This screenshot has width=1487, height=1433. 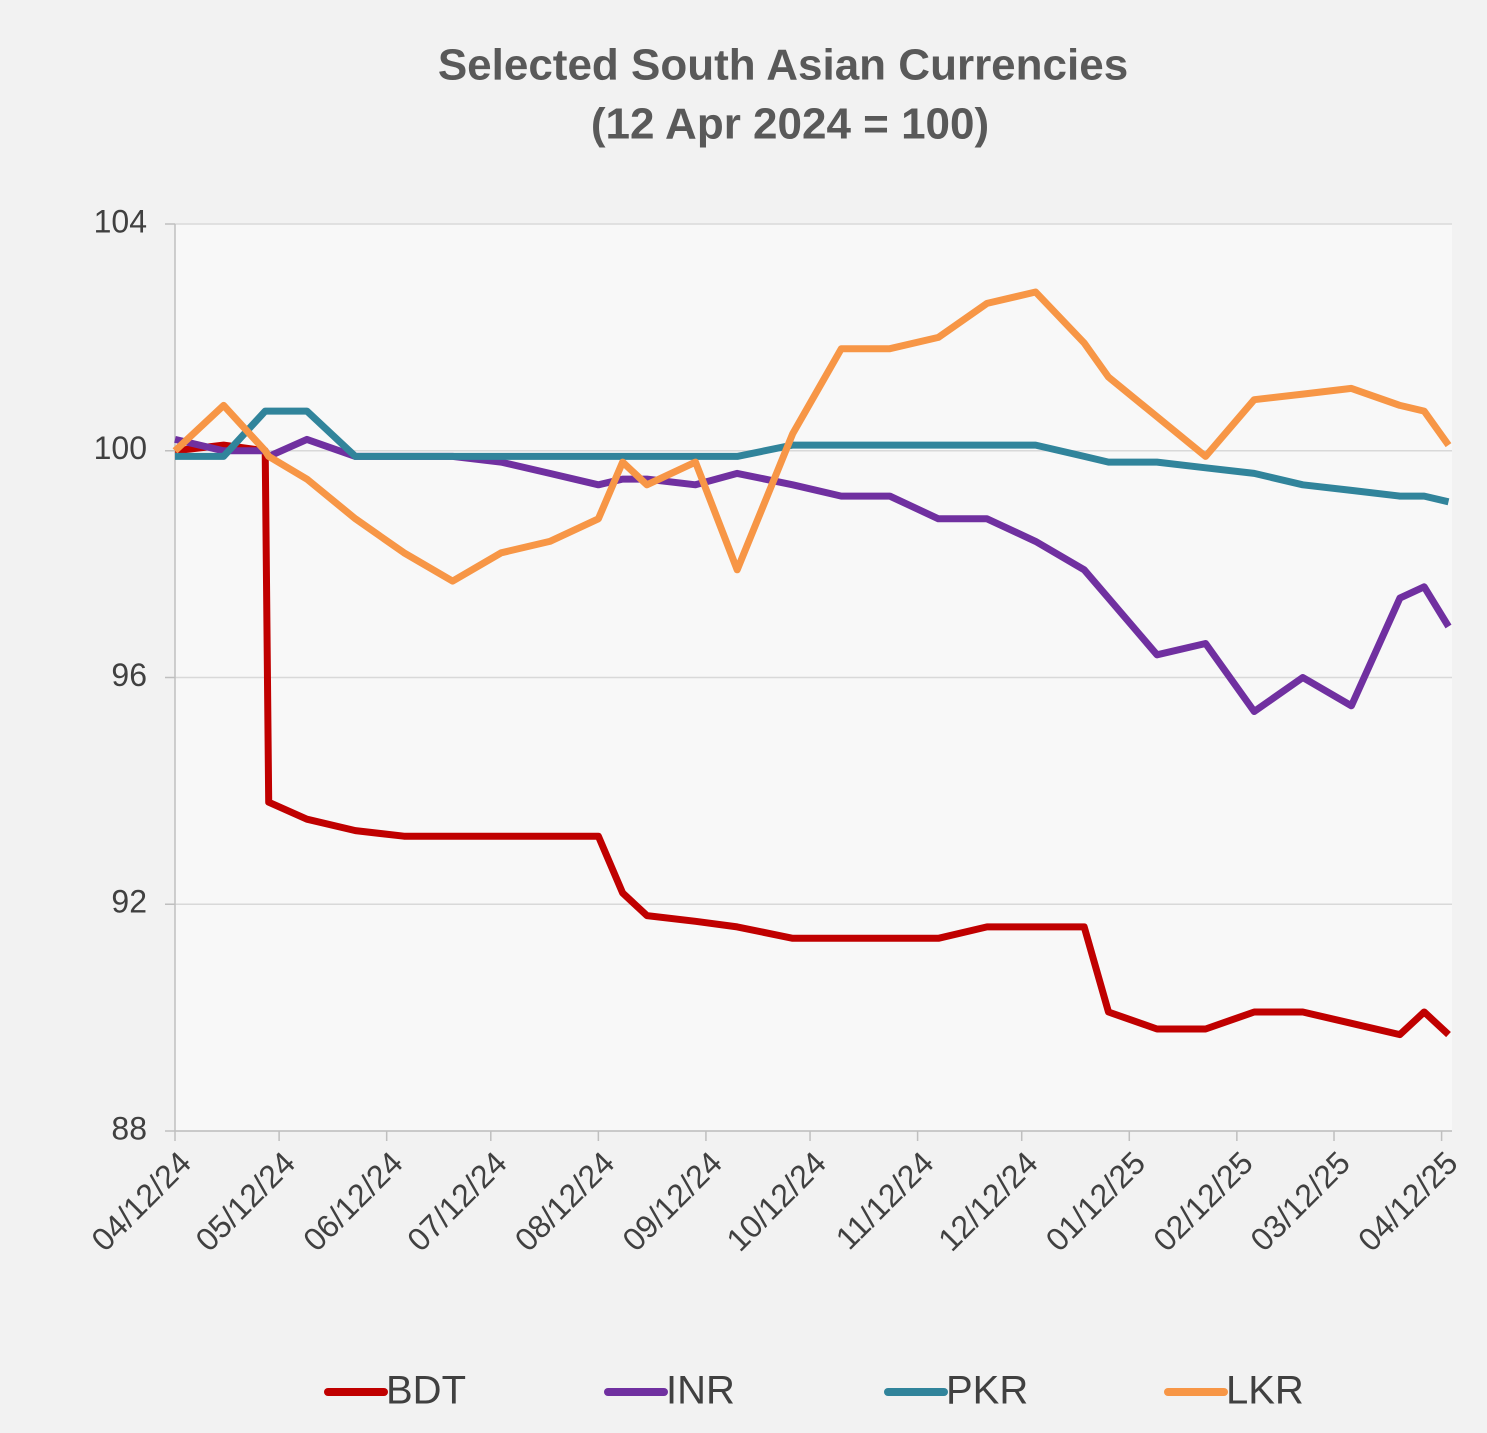 What do you see at coordinates (1300, 1201) in the screenshot?
I see `x-tick-label: 03/12/25` at bounding box center [1300, 1201].